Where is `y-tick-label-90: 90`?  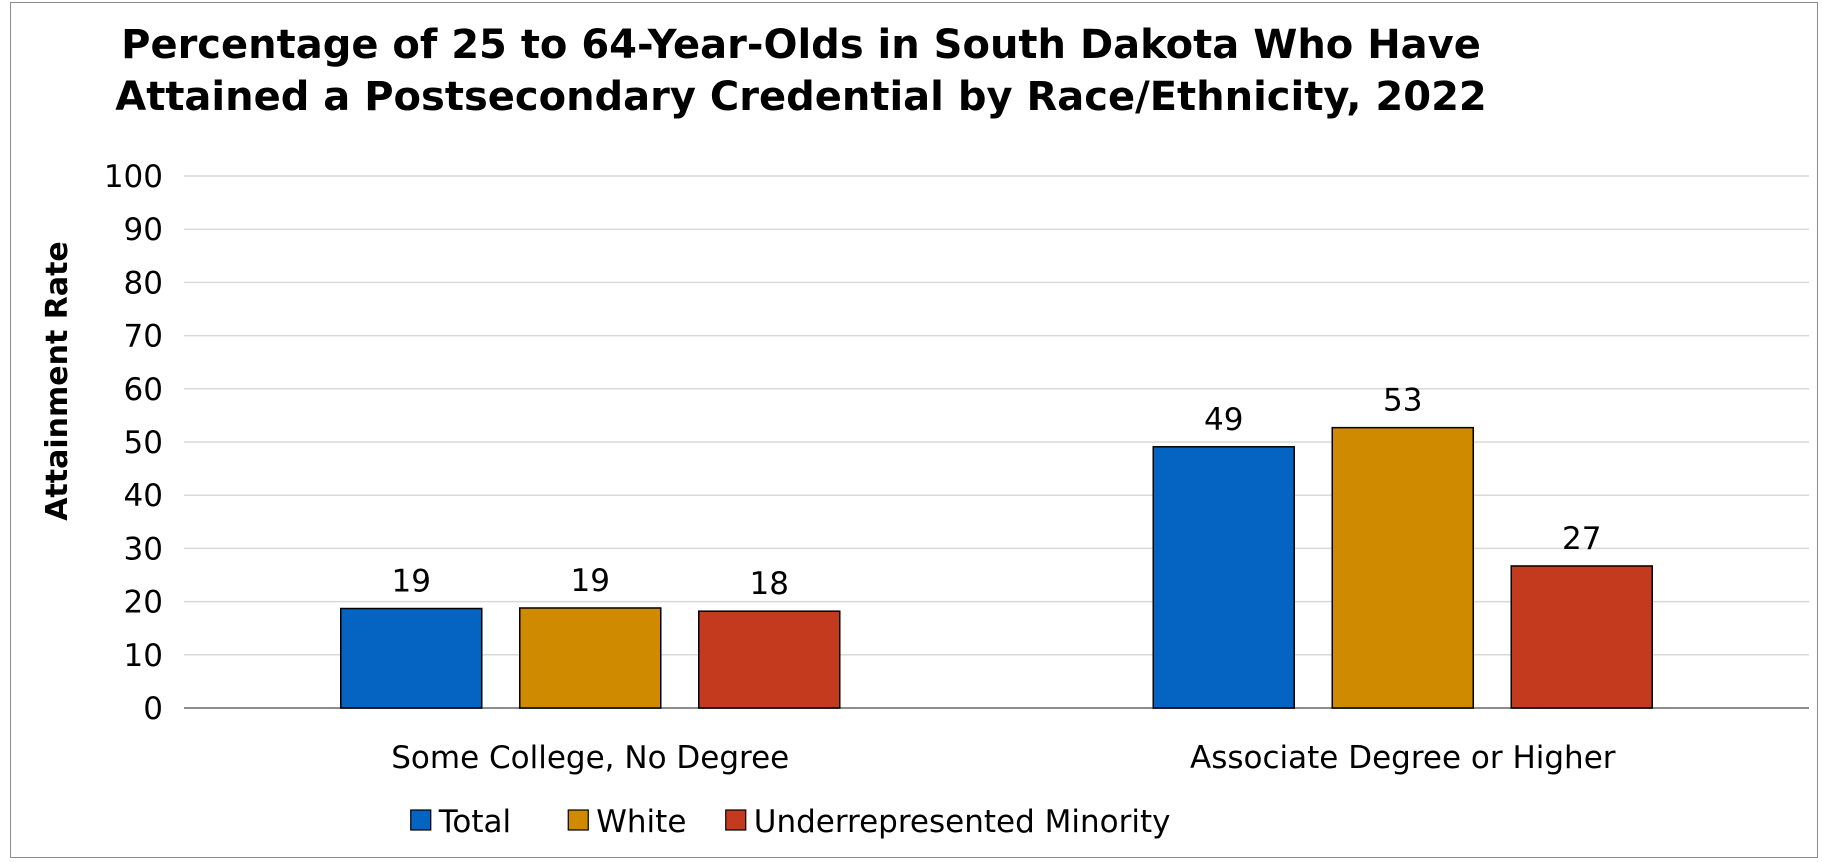
y-tick-label-90: 90 is located at coordinates (143, 230).